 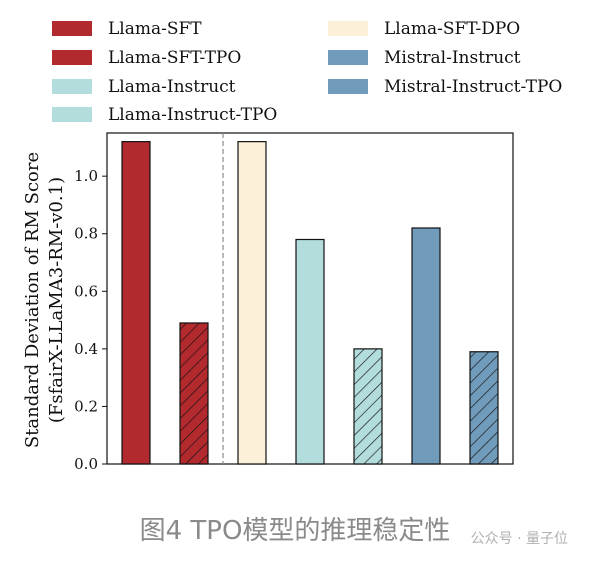 What do you see at coordinates (56, 300) in the screenshot?
I see `y-axis-label-line2: (FsfairX-LLaMA3-RM-v0.1)` at bounding box center [56, 300].